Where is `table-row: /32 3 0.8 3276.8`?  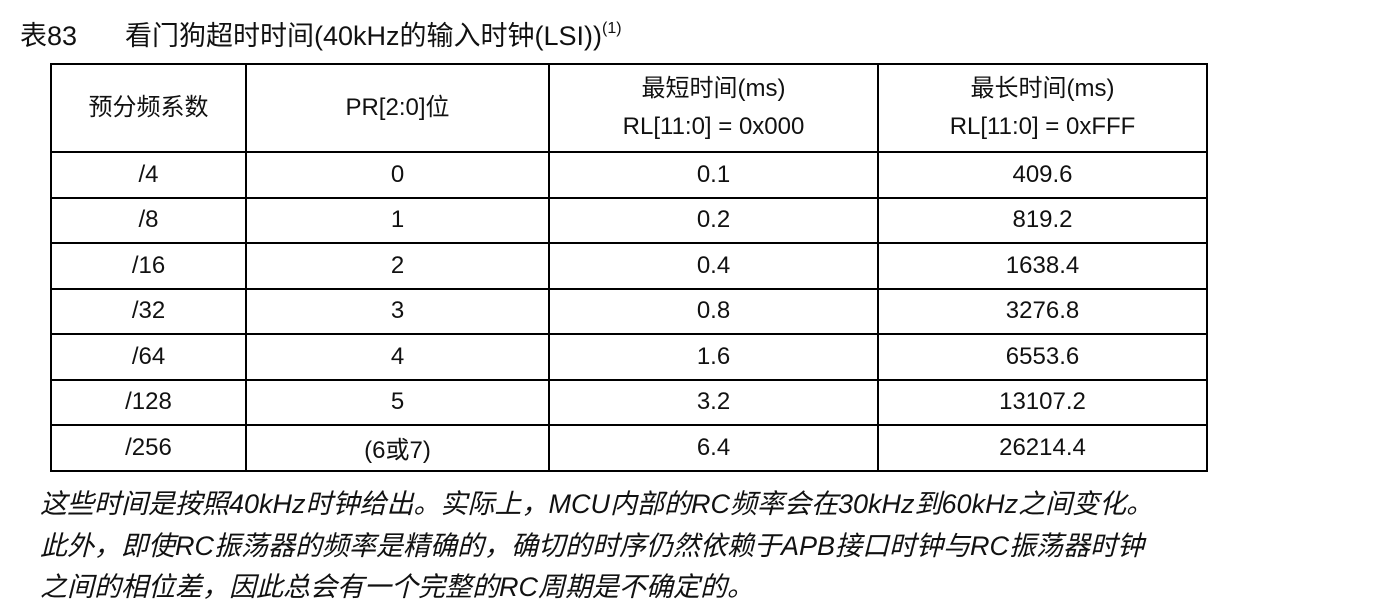
table-row: /32 3 0.8 3276.8 is located at coordinates (629, 311).